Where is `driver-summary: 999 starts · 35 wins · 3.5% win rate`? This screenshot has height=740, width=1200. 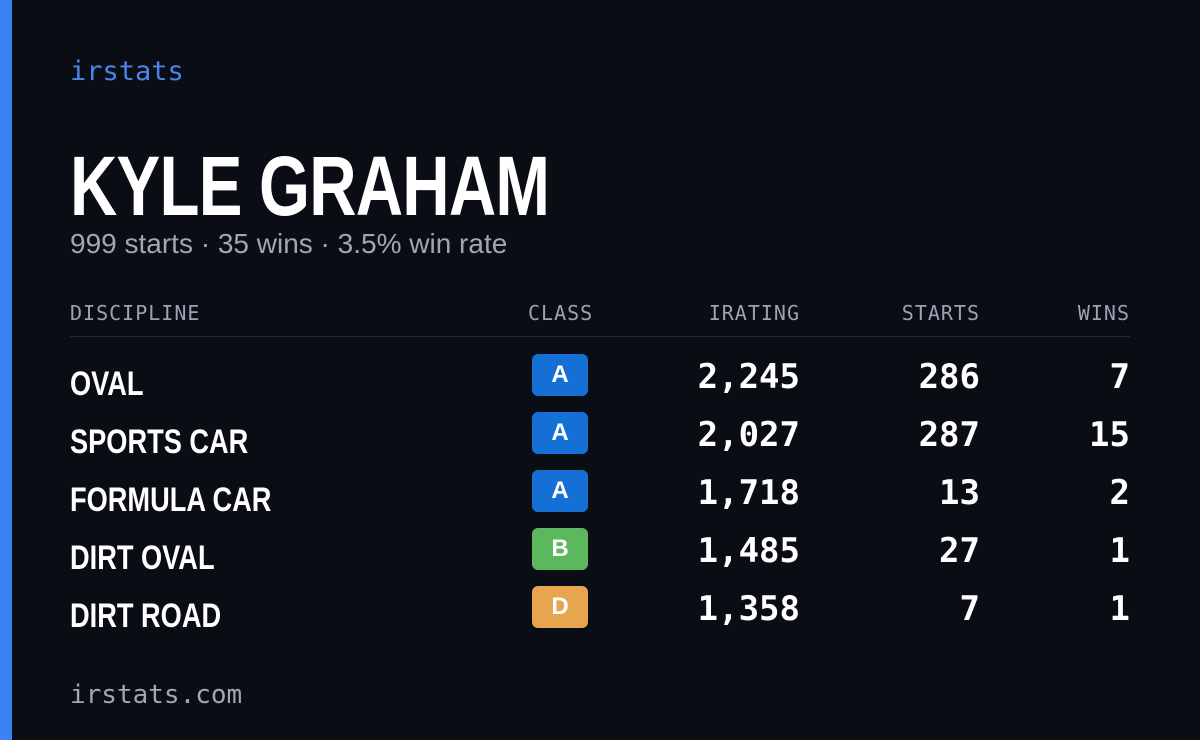 driver-summary: 999 starts · 35 wins · 3.5% win rate is located at coordinates (289, 243).